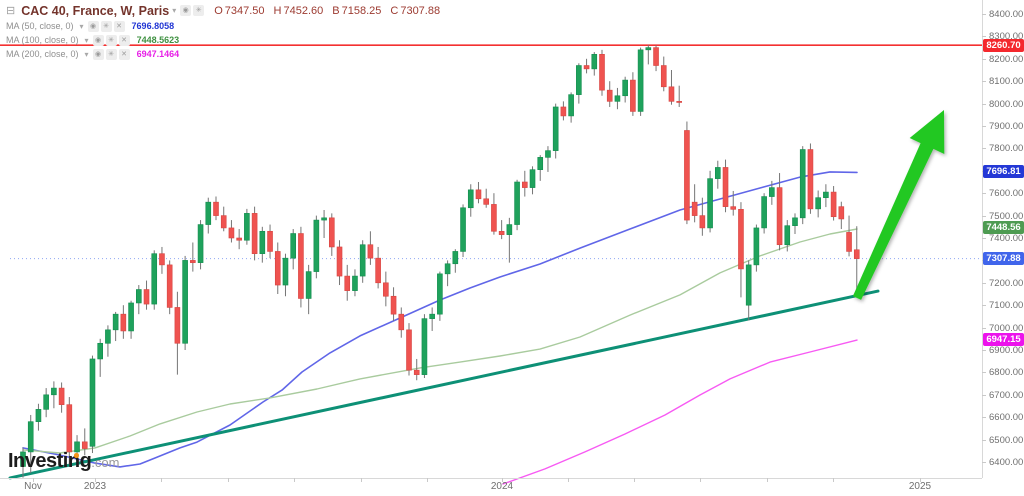  What do you see at coordinates (1006, 82) in the screenshot?
I see `y-axis-label: 8100.00` at bounding box center [1006, 82].